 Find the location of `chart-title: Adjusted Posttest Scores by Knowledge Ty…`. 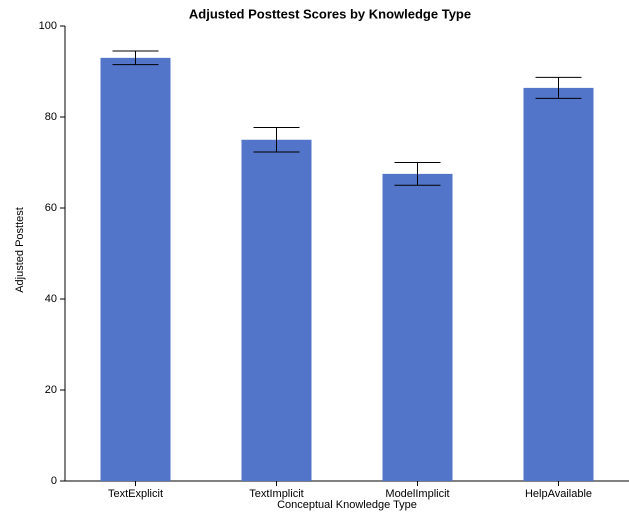

chart-title: Adjusted Posttest Scores by Knowledge Ty… is located at coordinates (330, 13).